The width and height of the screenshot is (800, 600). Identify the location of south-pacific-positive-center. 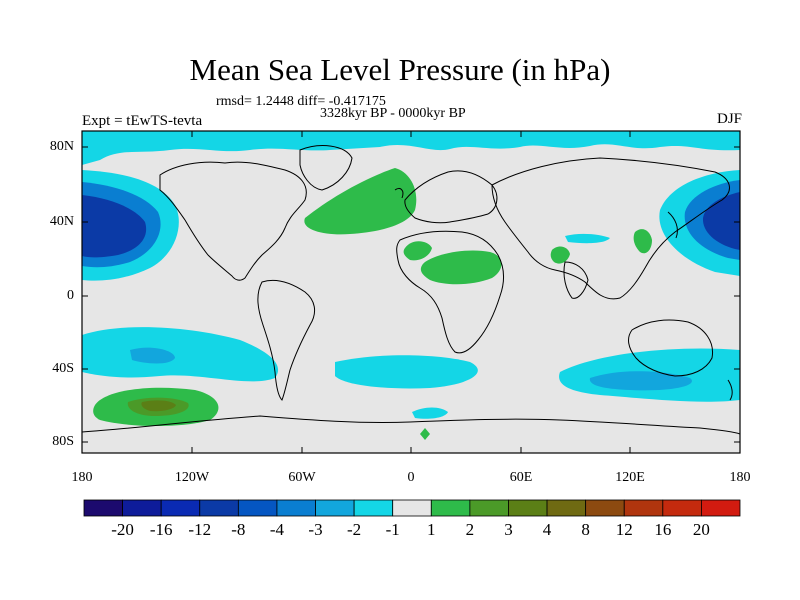
(158, 406).